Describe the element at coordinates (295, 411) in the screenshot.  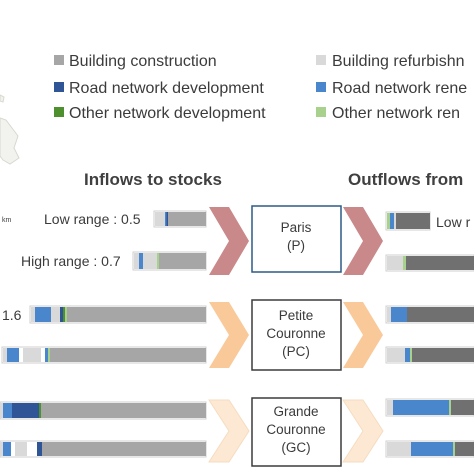
I see `svg-text: Grande` at that location.